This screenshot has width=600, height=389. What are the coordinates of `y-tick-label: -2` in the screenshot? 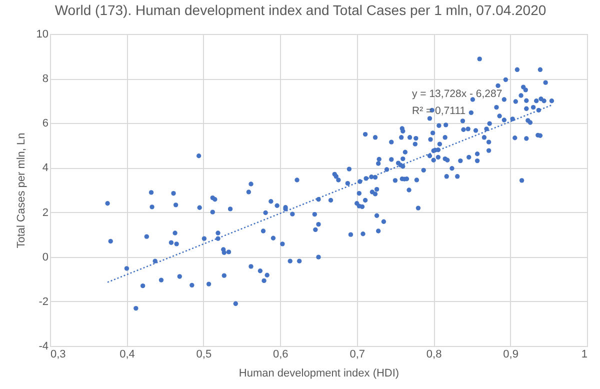 It's located at (43, 302).